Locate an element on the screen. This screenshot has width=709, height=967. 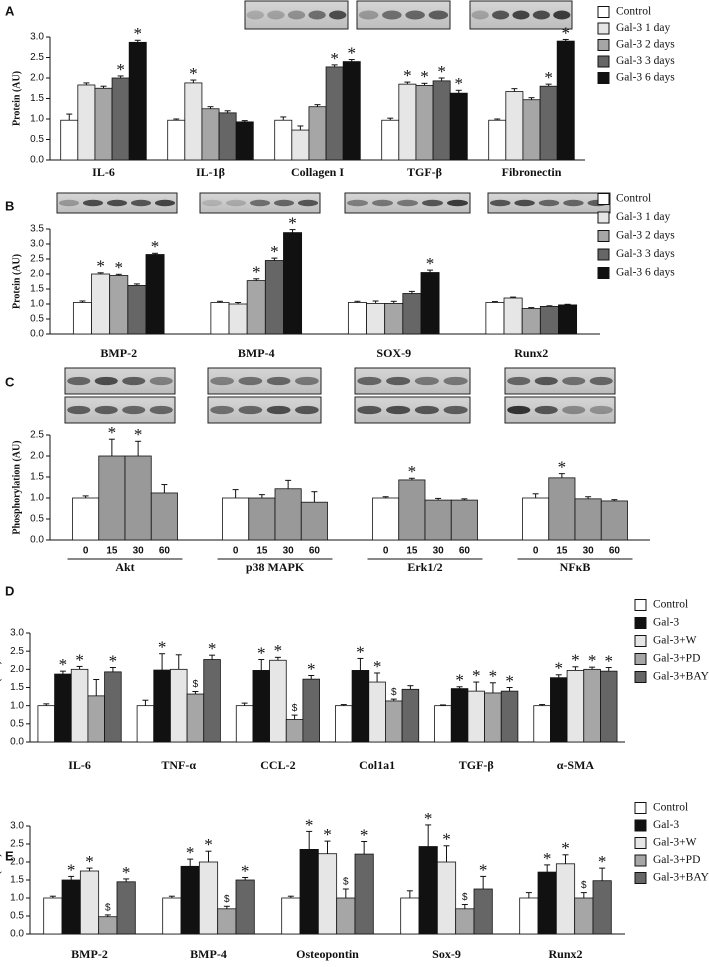
y-tick-label: 0.5 is located at coordinates (37, 319).